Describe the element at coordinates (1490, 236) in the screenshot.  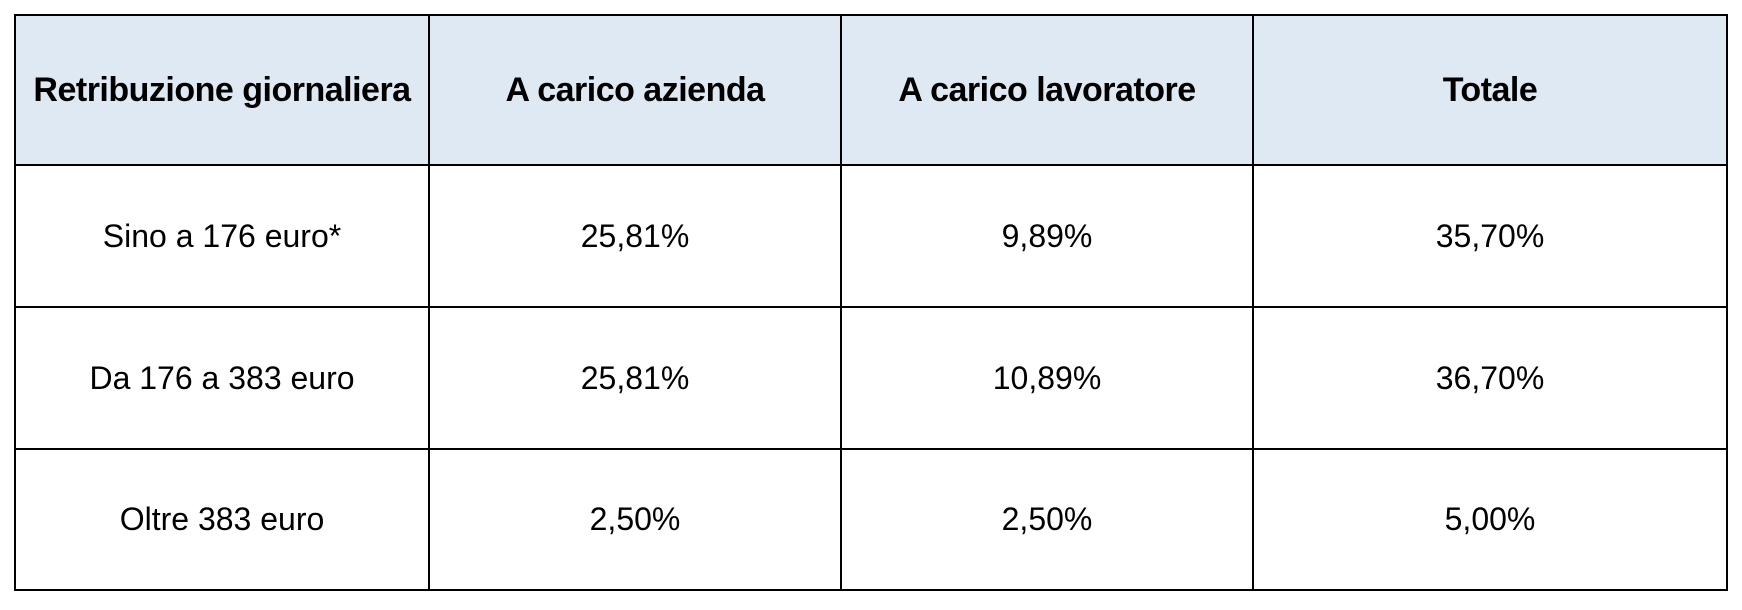
I see `cell-total: 35,70%` at that location.